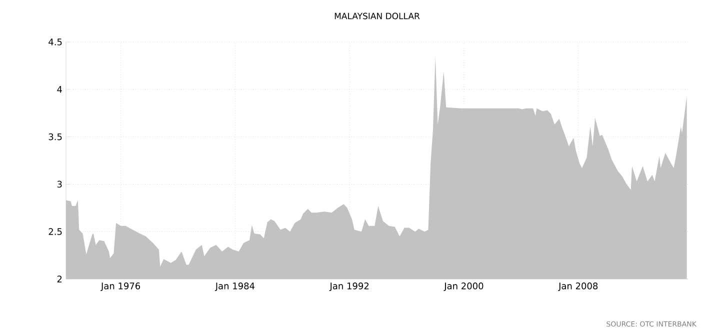 Image resolution: width=710 pixels, height=336 pixels. I want to click on y-tick-label: 2, so click(59, 279).